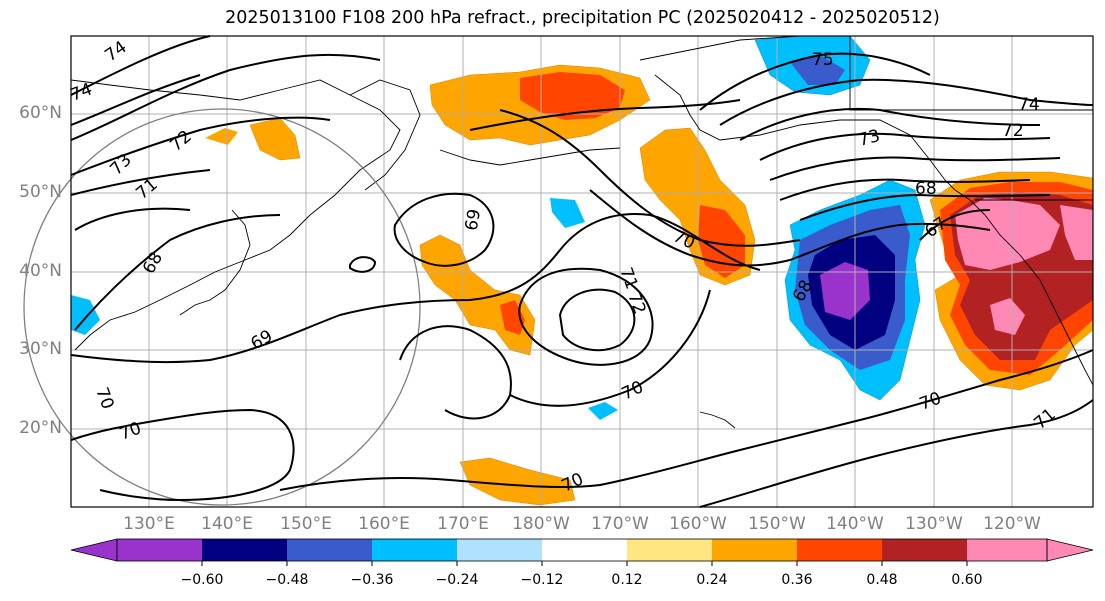 The image size is (1105, 601). I want to click on colorbar-label: 0.12, so click(627, 580).